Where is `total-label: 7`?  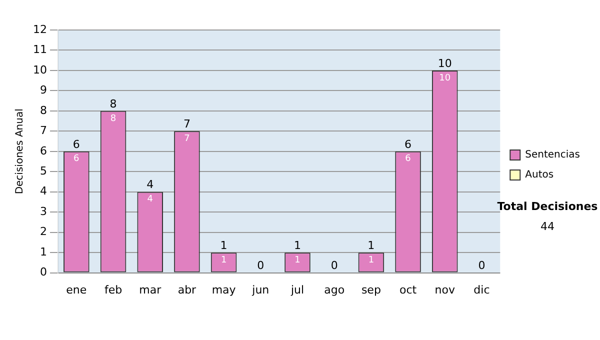
total-label: 7 is located at coordinates (186, 124).